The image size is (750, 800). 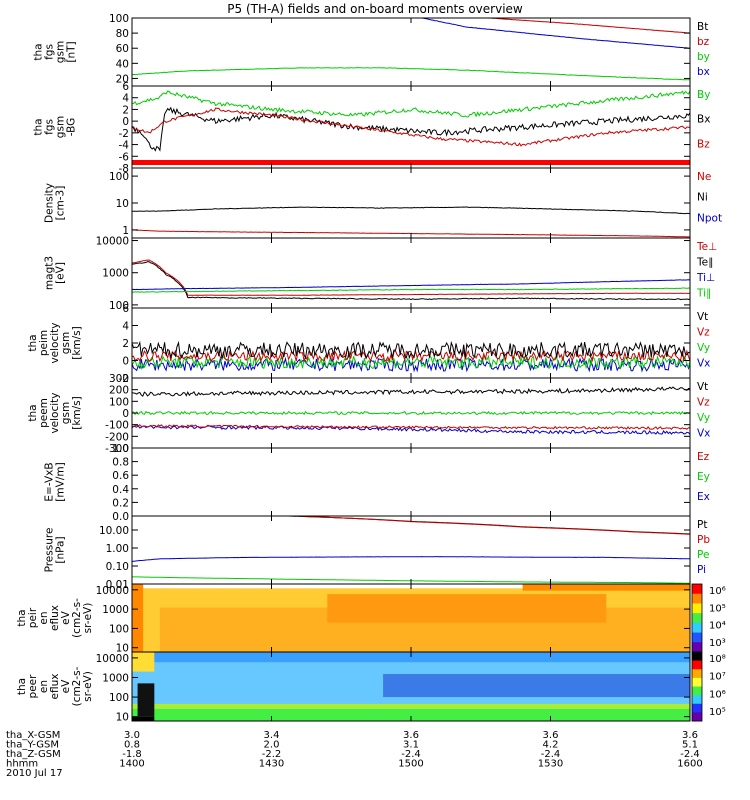 What do you see at coordinates (61, 481) in the screenshot?
I see `y-axis-label-line: [mV/m]` at bounding box center [61, 481].